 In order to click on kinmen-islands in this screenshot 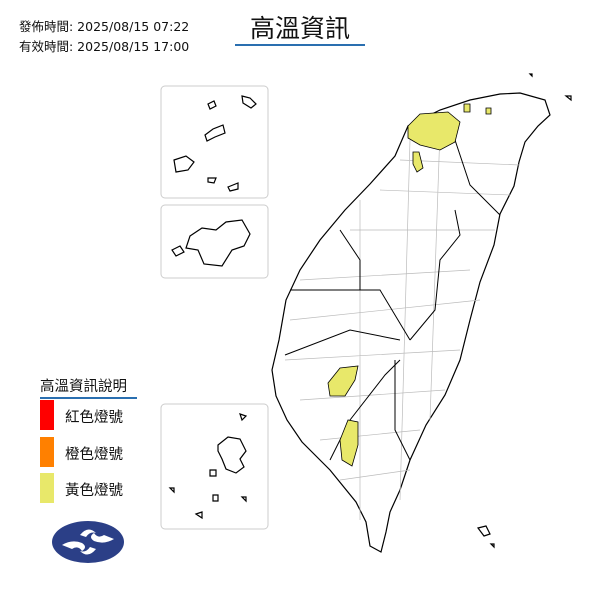, I will do `click(211, 243)`.